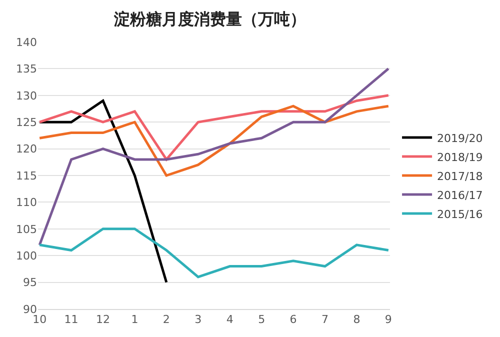 The image size is (500, 337). I want to click on chart-title: 淀粉糖月度消费量（万吨）, so click(209, 19).